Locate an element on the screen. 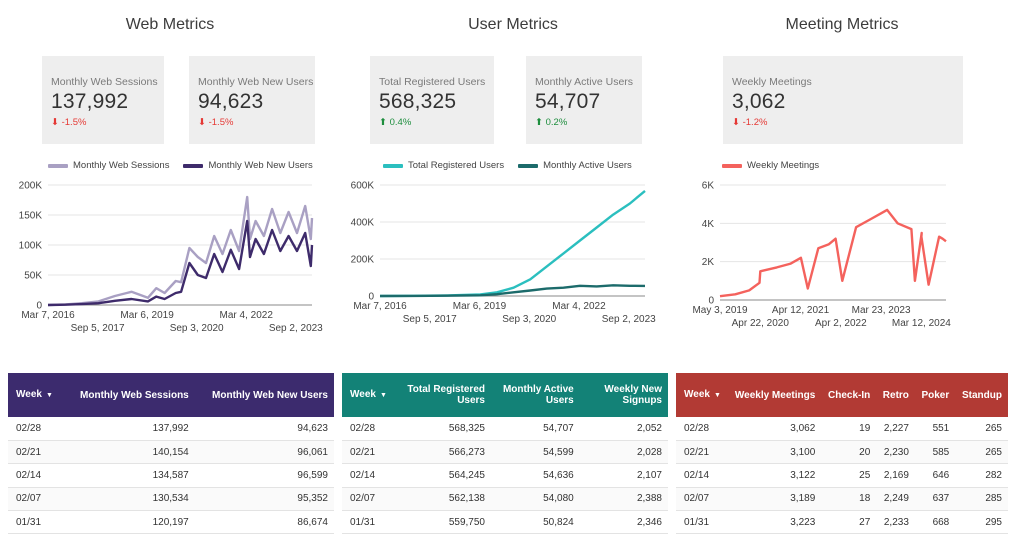 Image resolution: width=1024 pixels, height=543 pixels. column-header: Monthly Web Sessions is located at coordinates (129, 395).